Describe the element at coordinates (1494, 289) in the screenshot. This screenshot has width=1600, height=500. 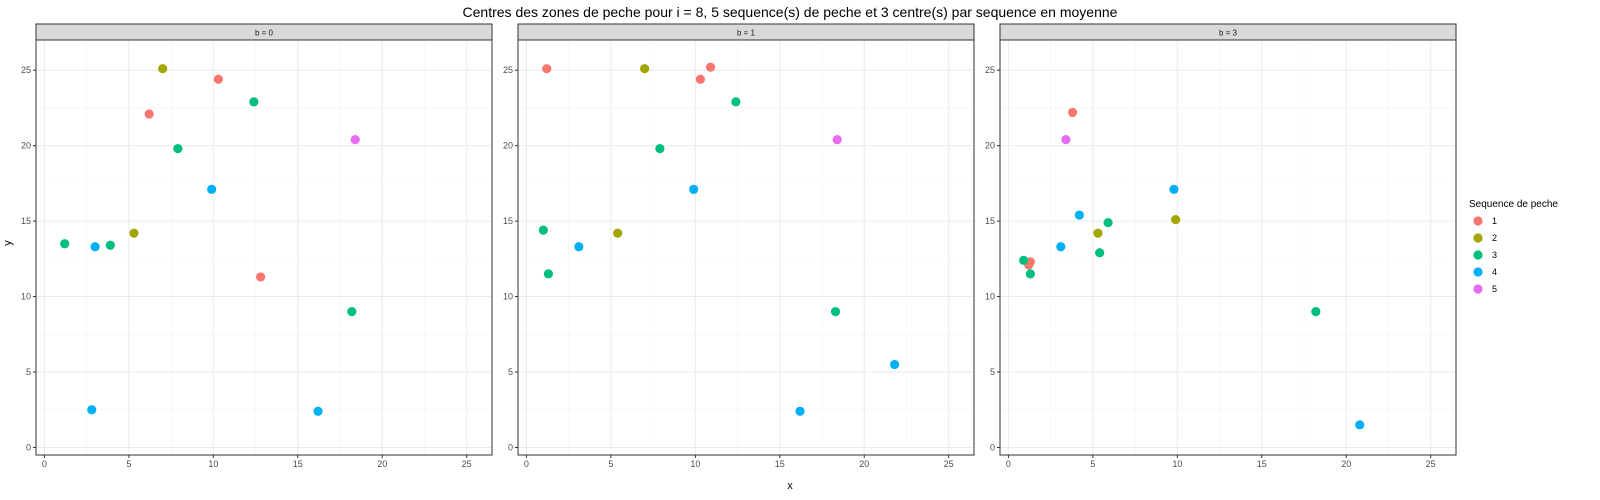
I see `legend-label: 5` at that location.